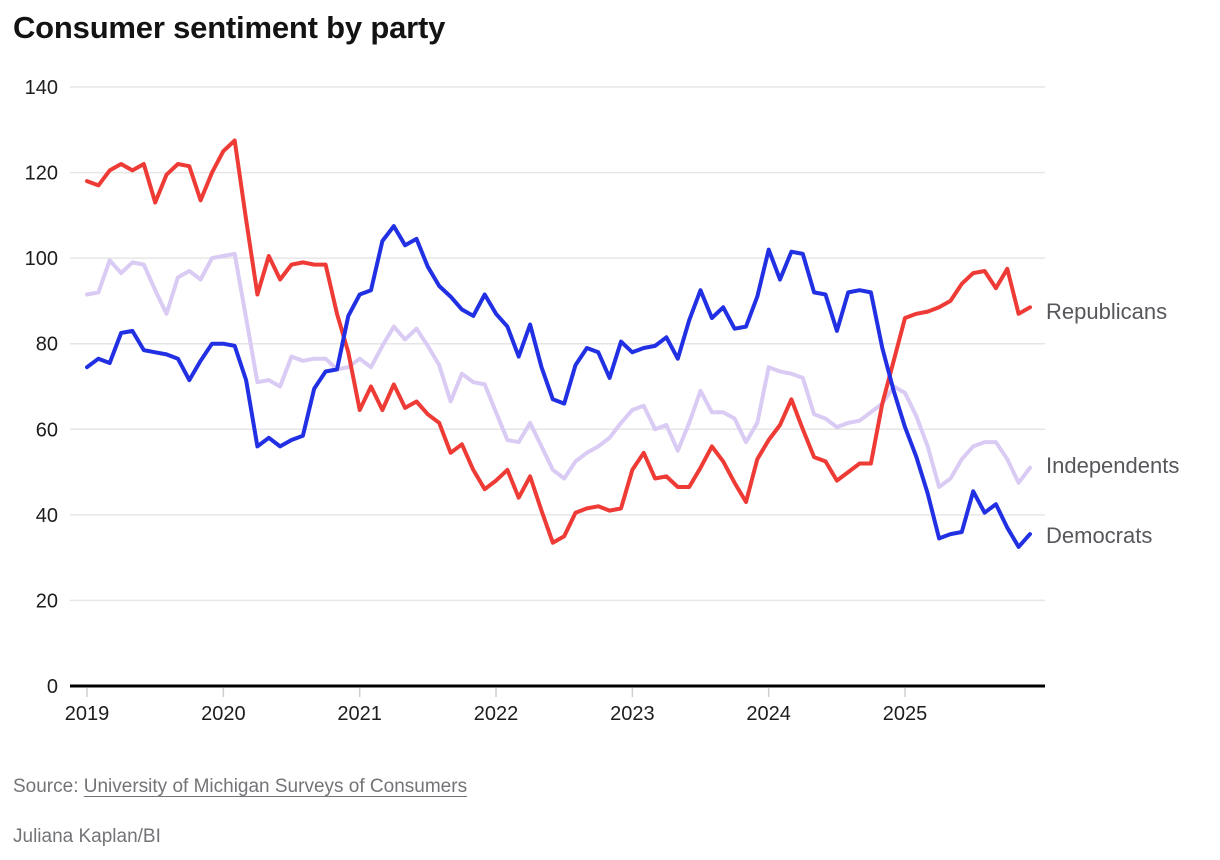  What do you see at coordinates (359, 714) in the screenshot?
I see `x-axis-tick-label: 2021` at bounding box center [359, 714].